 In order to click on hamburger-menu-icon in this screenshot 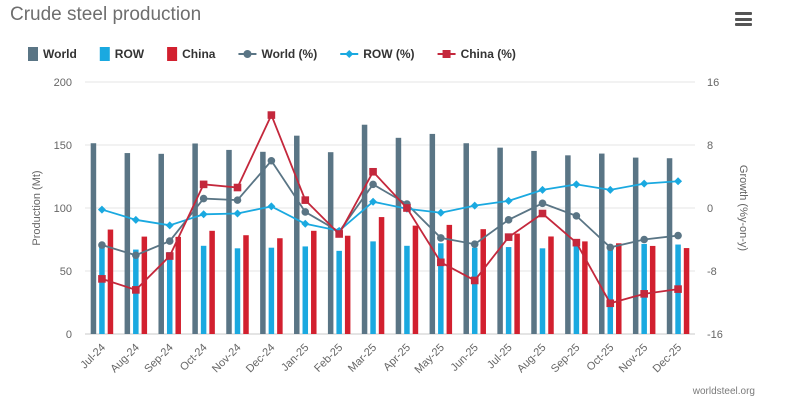, I will do `click(743, 19)`.